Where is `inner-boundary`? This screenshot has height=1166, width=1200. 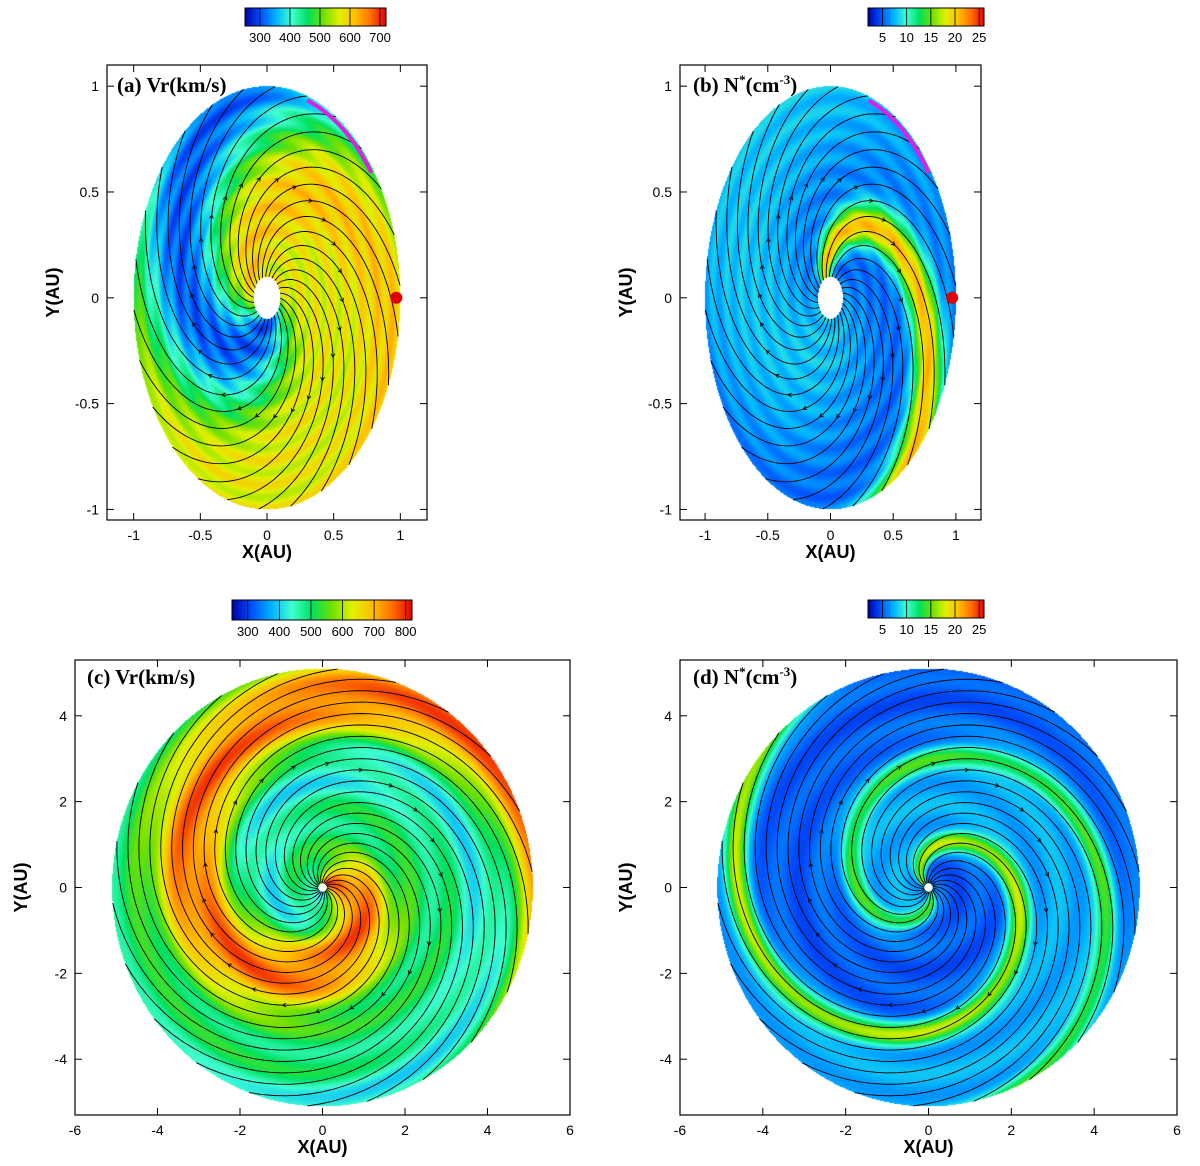
inner-boundary is located at coordinates (928, 887).